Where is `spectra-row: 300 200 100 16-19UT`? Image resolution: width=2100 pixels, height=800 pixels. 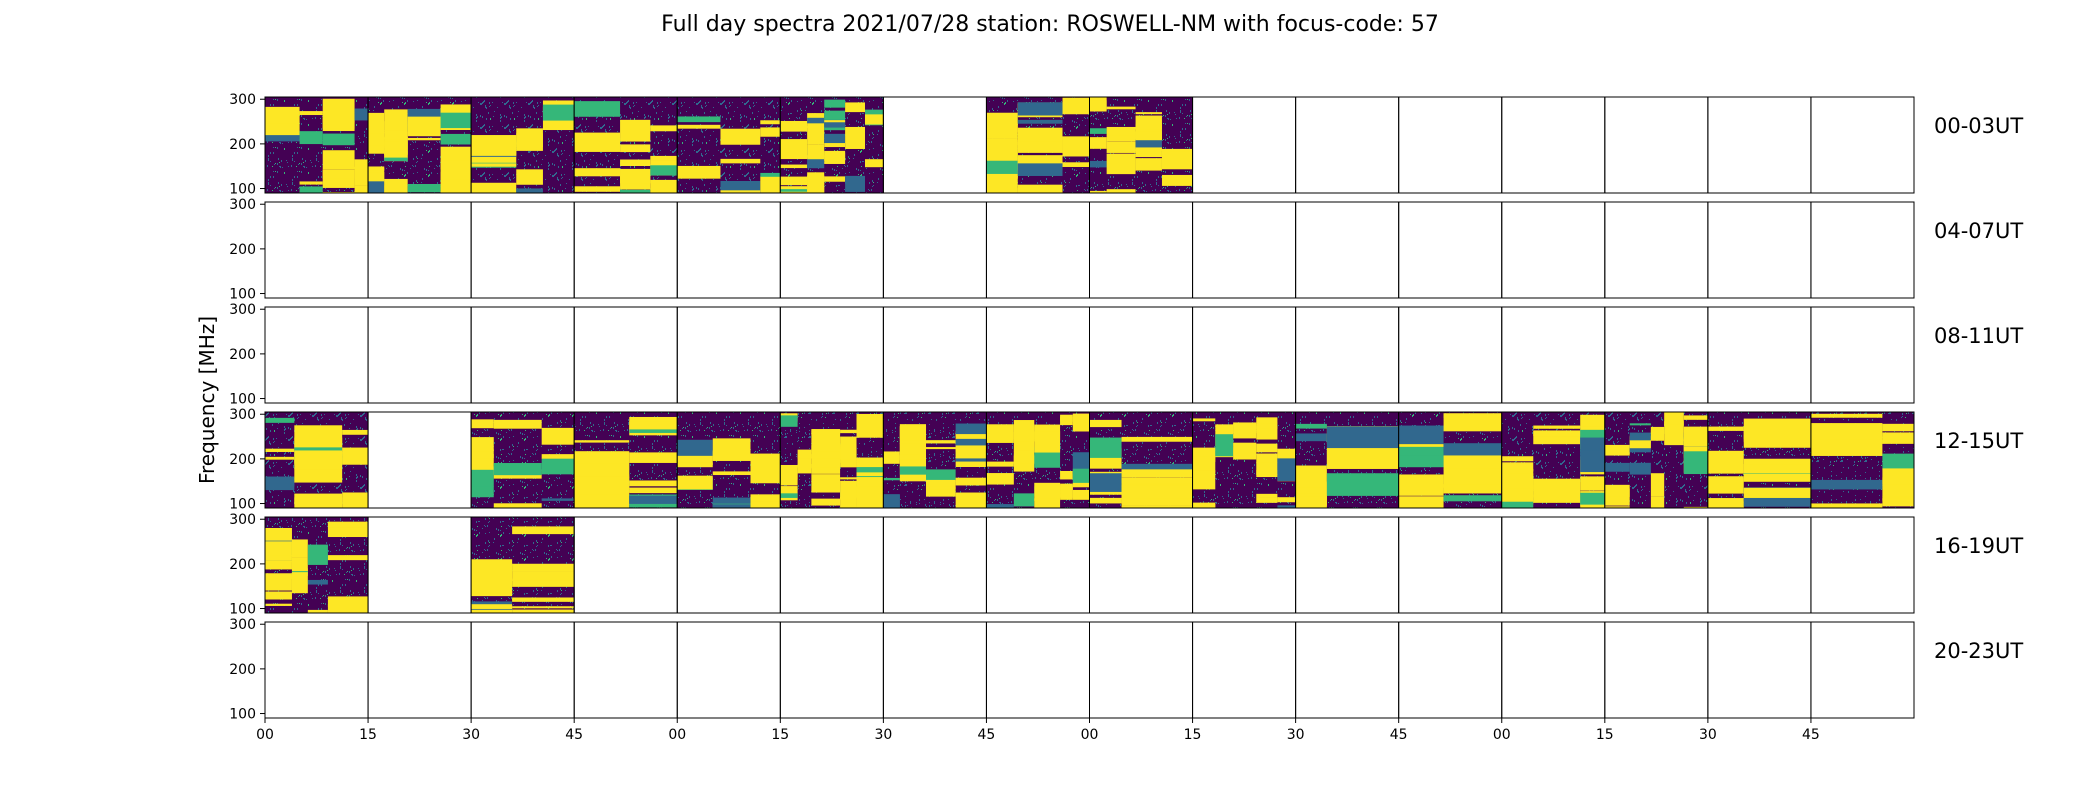 spectra-row: 300 200 100 16-19UT is located at coordinates (1126, 564).